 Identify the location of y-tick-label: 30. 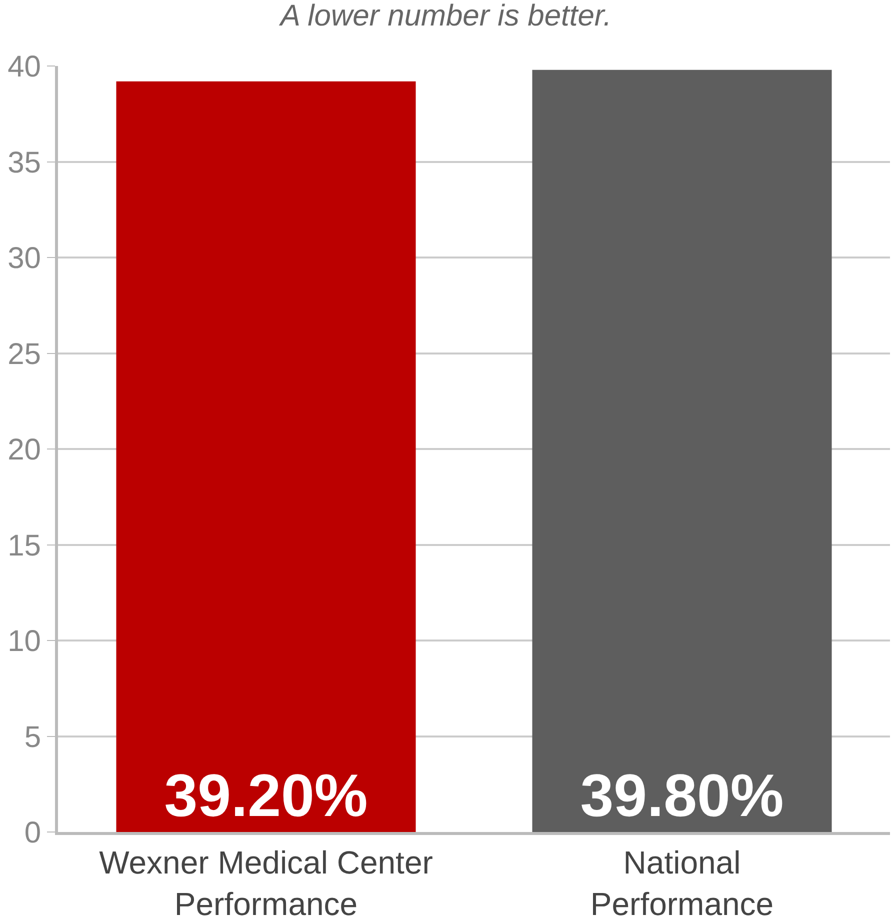
(24, 258).